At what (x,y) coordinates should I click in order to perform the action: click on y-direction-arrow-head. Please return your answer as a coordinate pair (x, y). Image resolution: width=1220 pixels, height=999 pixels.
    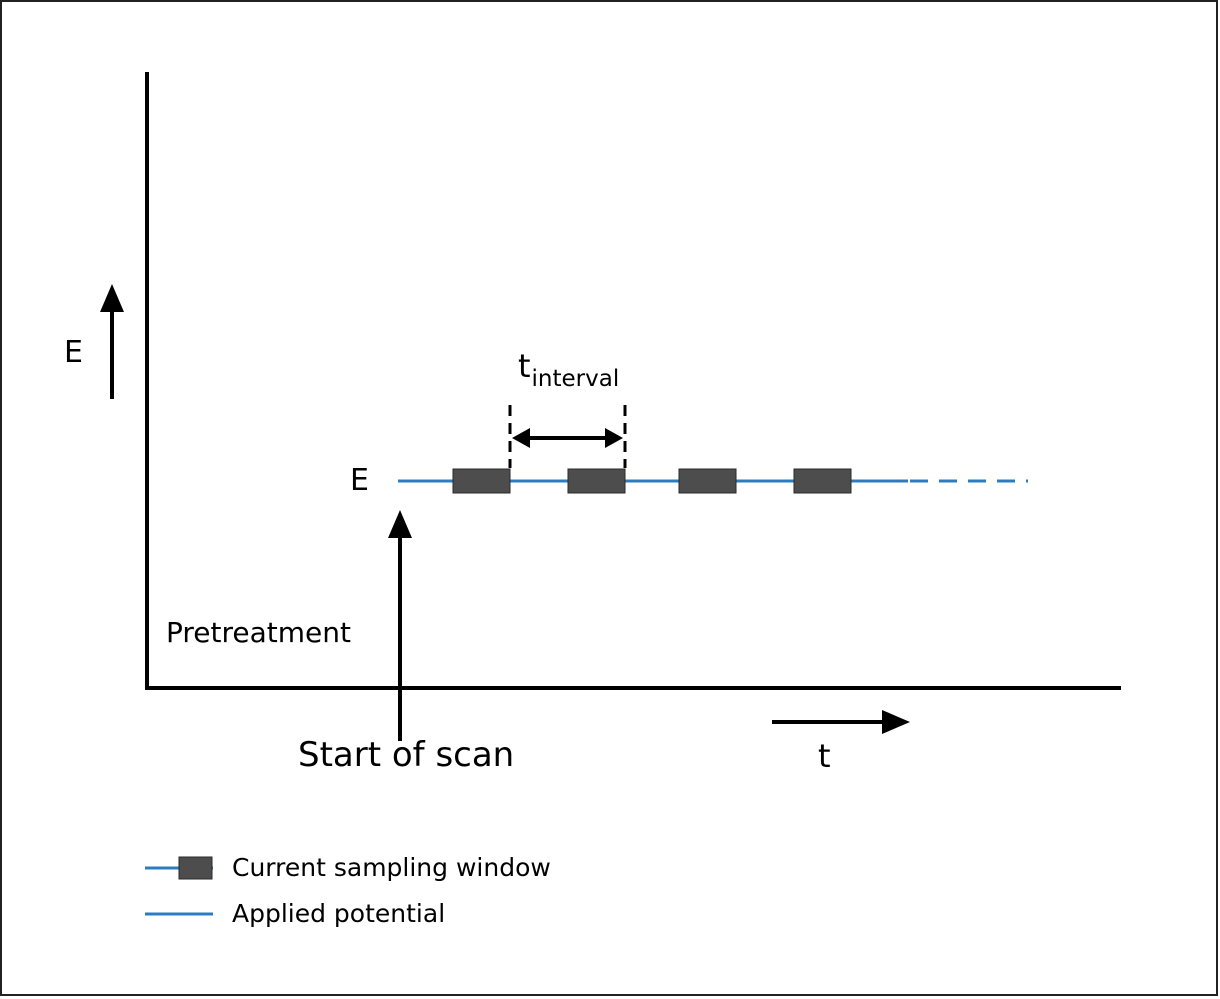
    Looking at the image, I should click on (112, 298).